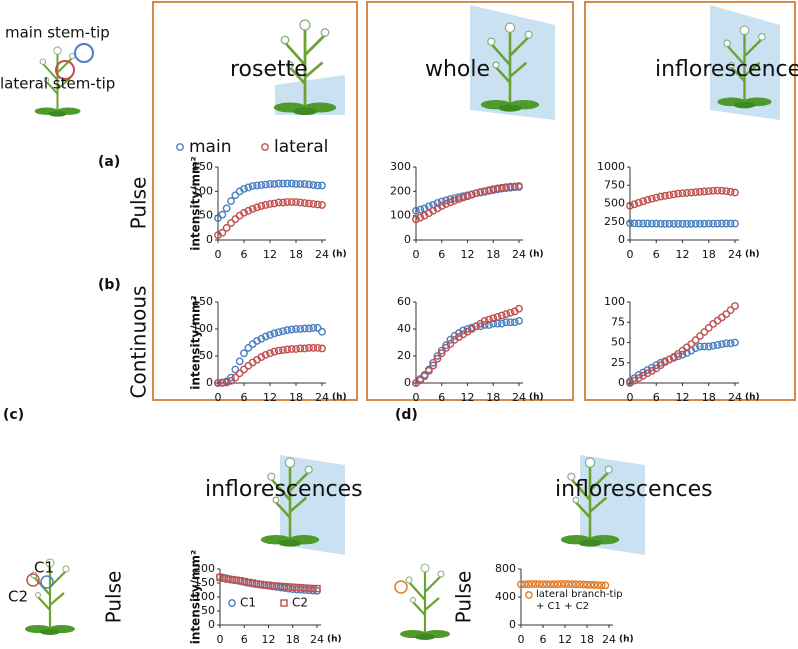  I want to click on y-tick-label: 200, so click(204, 568).